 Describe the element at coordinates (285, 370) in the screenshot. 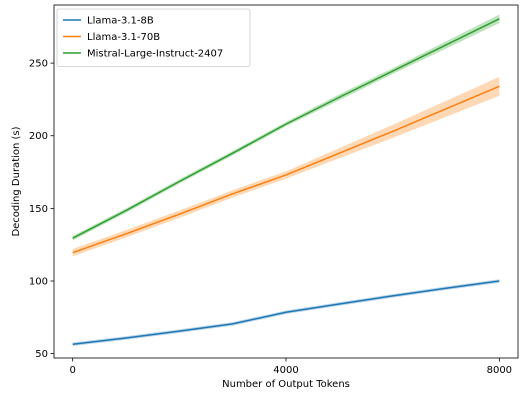

I see `x-tick-label: 4000` at that location.